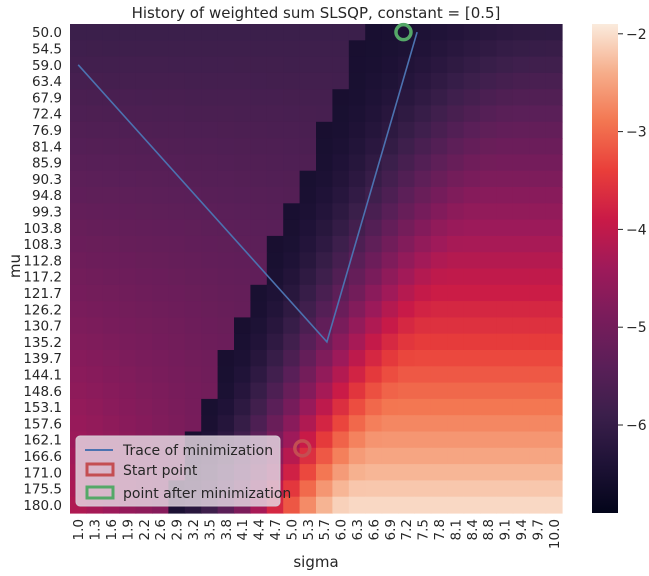 Image resolution: width=649 pixels, height=576 pixels. Describe the element at coordinates (276, 529) in the screenshot. I see `x-tick-label: 4.7` at that location.